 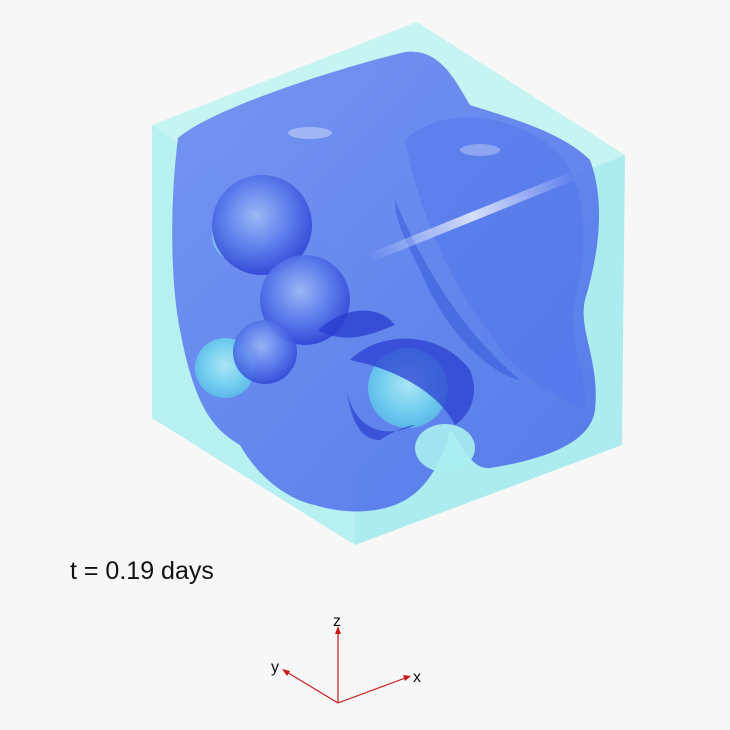 I want to click on x-axis-line, so click(x=373, y=690).